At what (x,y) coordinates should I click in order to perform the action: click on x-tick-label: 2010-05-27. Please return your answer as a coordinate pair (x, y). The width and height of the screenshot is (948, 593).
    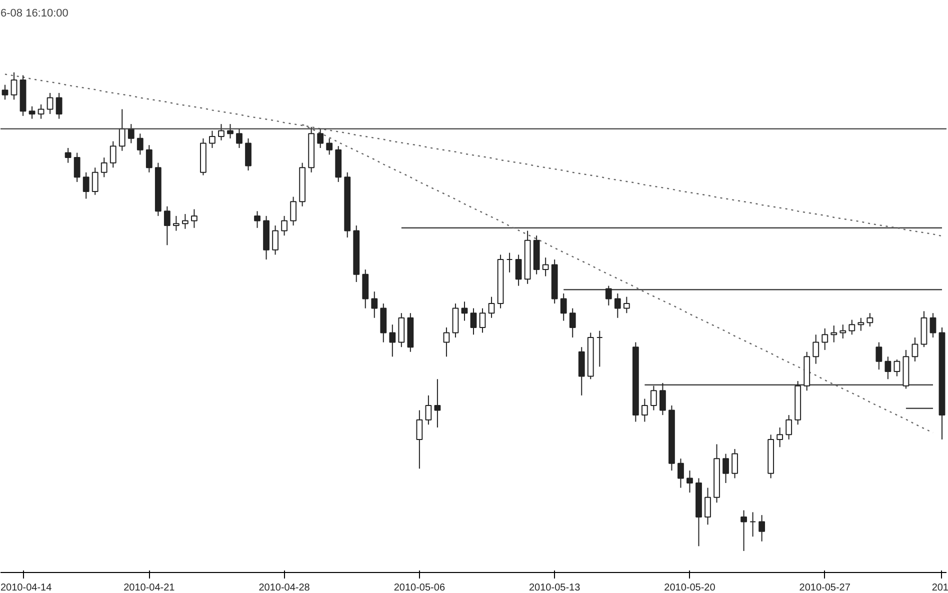
    Looking at the image, I should click on (825, 587).